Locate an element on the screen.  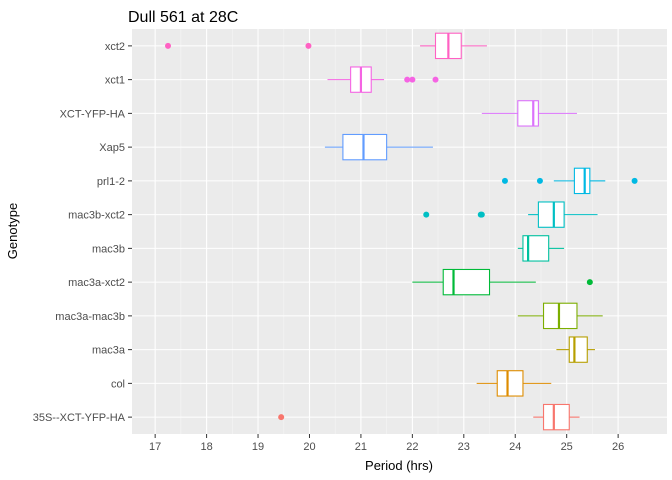
chart-title: Dull 561 at 28C is located at coordinates (183, 17).